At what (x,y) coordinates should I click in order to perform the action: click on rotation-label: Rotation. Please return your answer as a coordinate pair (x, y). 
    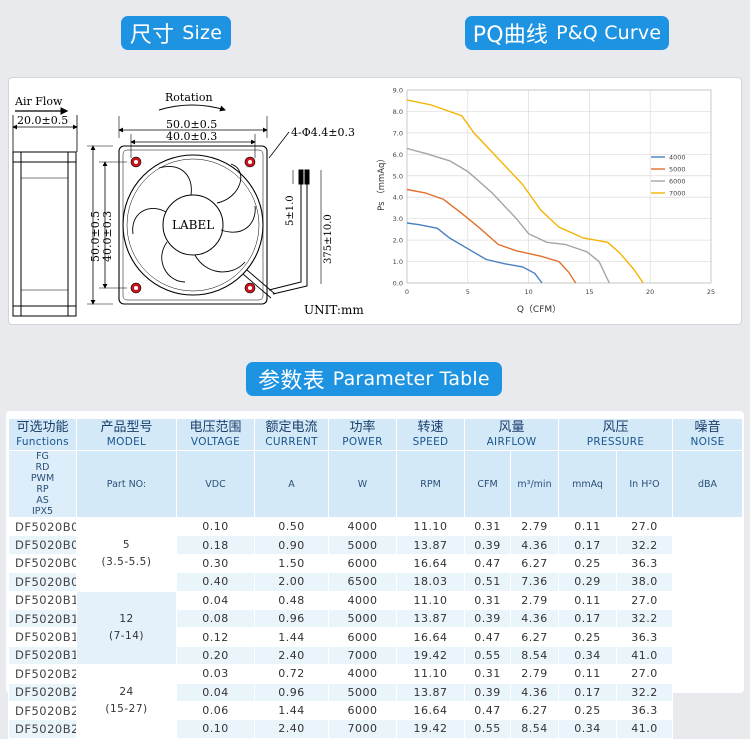
    Looking at the image, I should click on (189, 97).